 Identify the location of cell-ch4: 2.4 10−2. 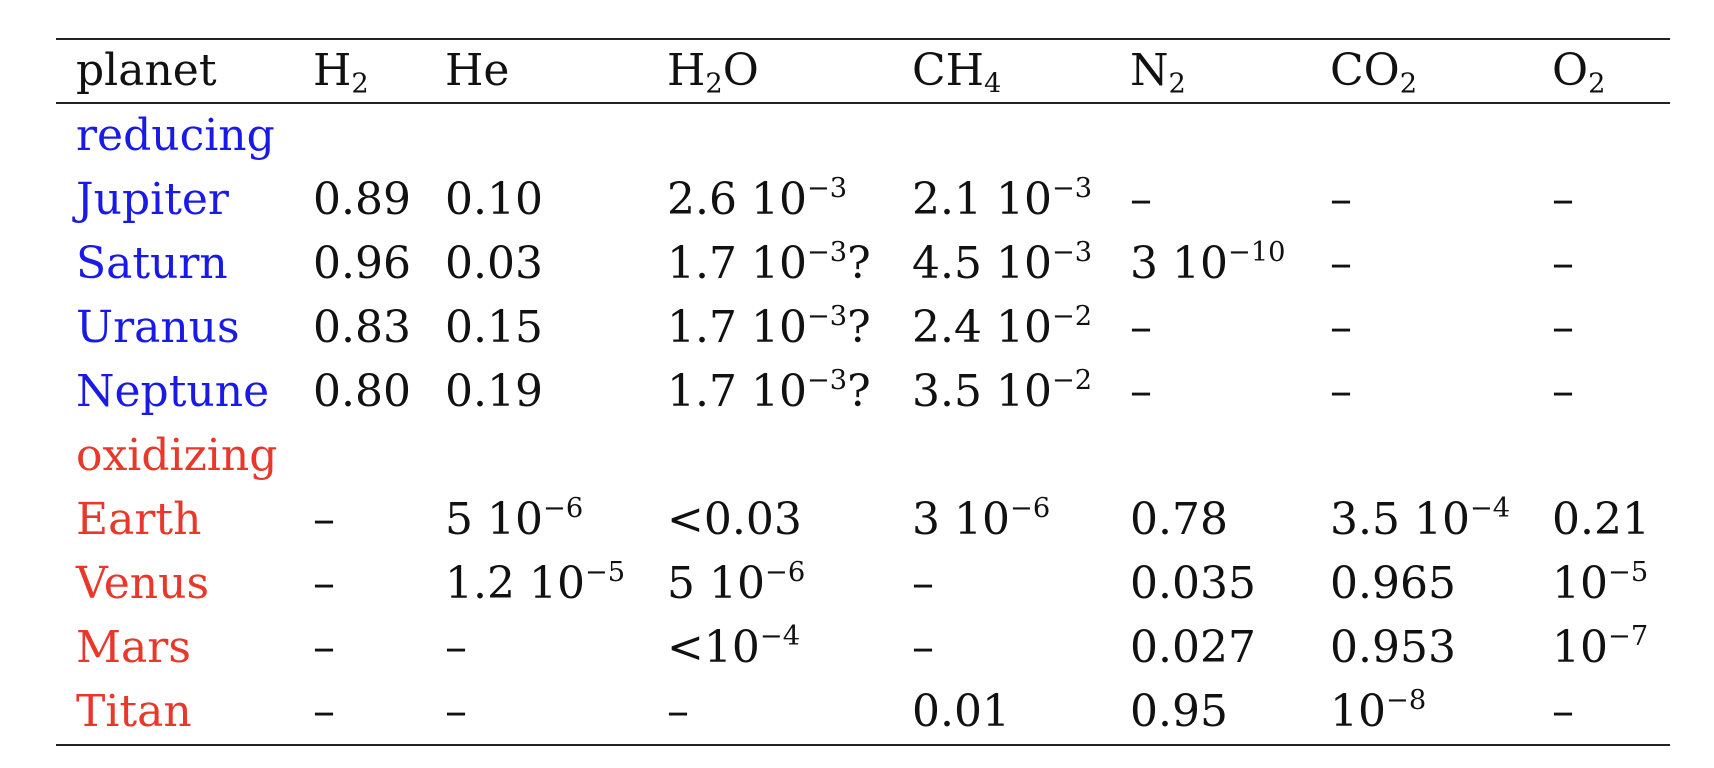
(1002, 327).